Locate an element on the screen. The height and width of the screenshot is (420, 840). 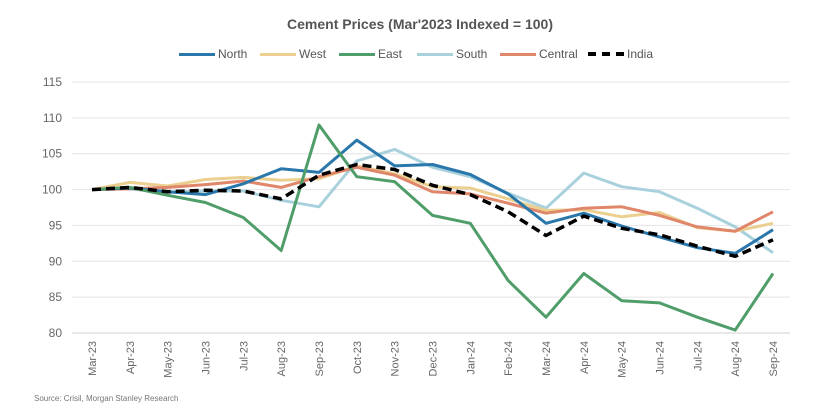
y-tick-label: 95 is located at coordinates (56, 225).